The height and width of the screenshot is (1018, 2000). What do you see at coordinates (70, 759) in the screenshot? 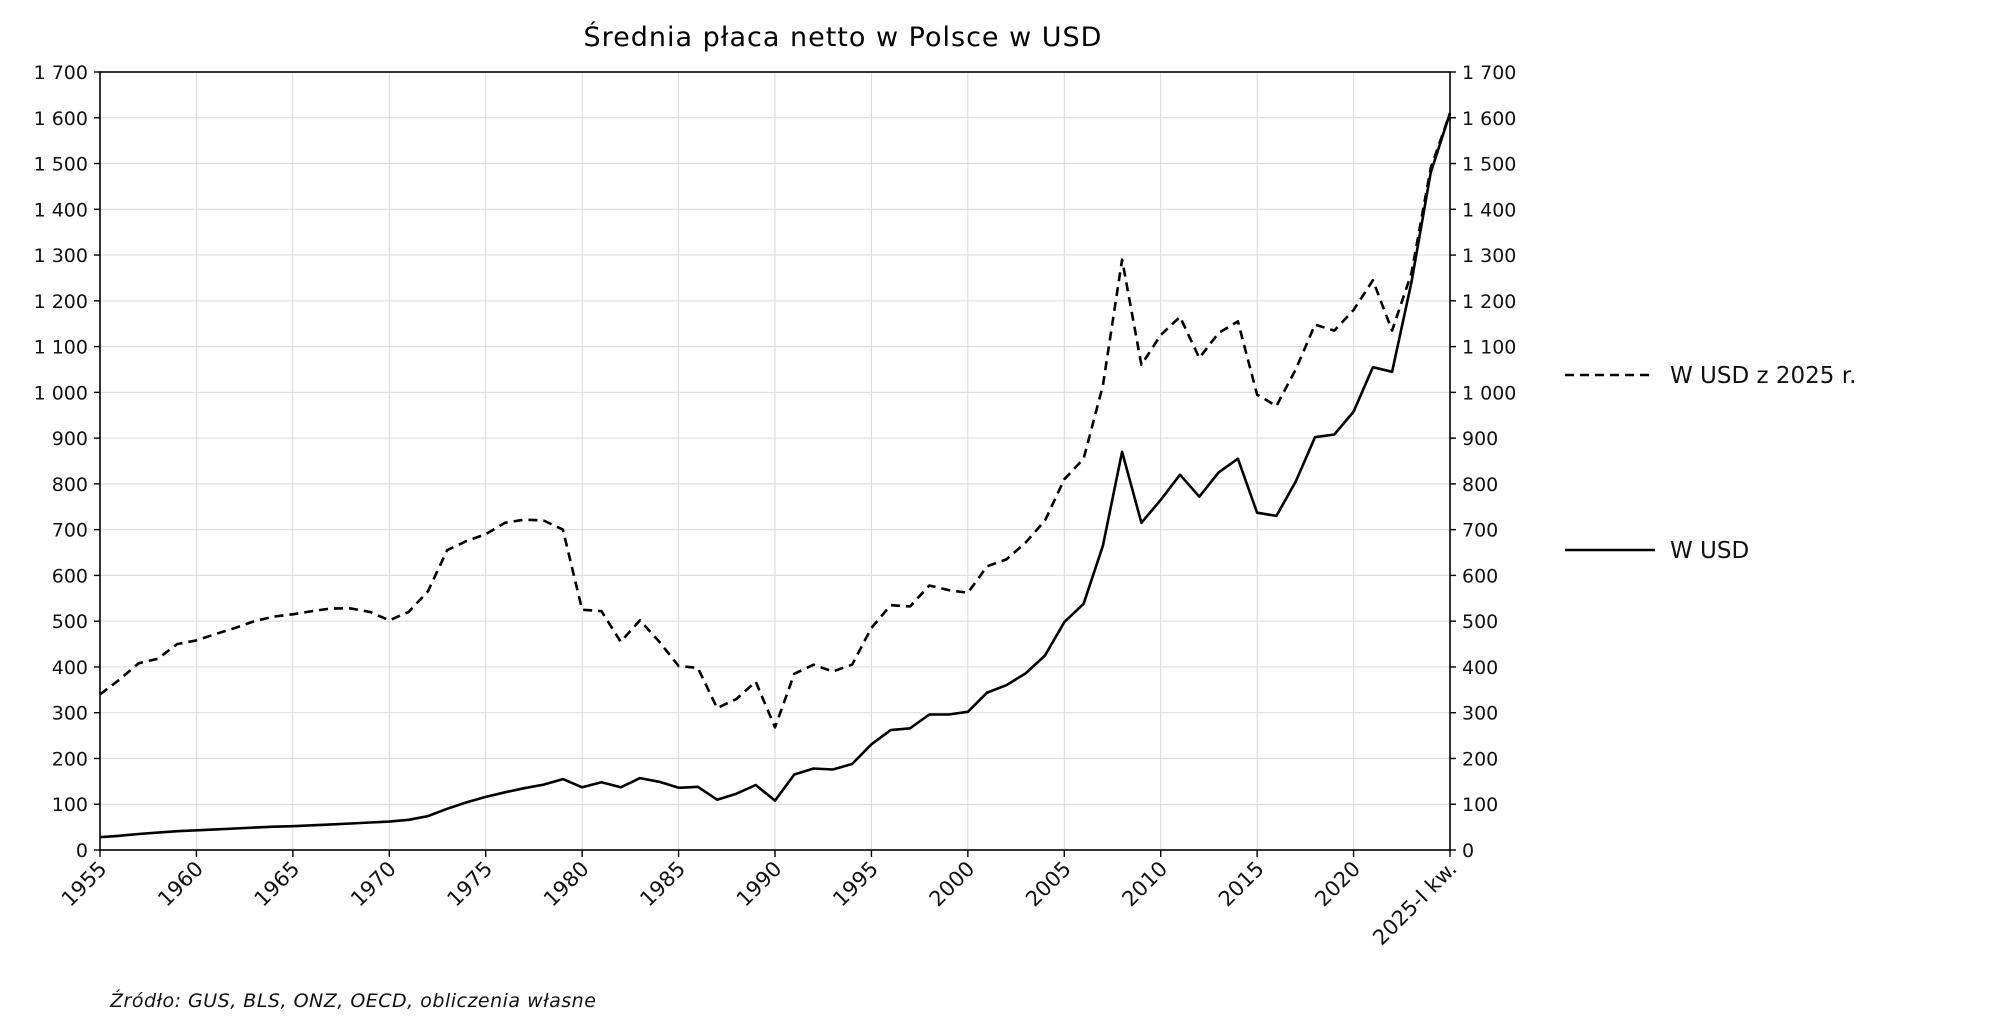
I see `left-y-tick-label-2: 200` at bounding box center [70, 759].